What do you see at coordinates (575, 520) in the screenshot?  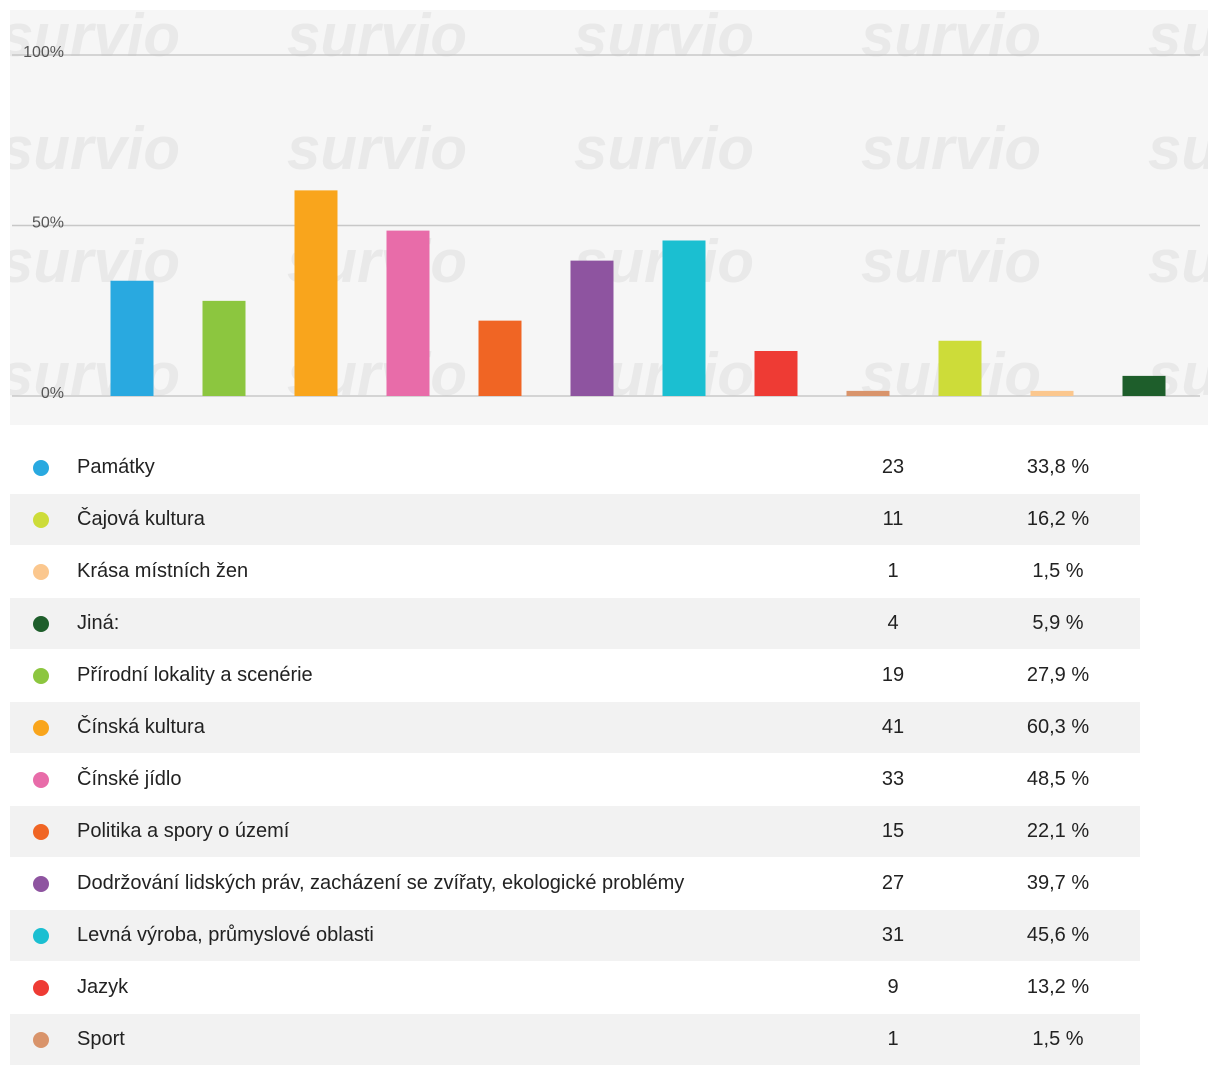 I see `table-row: Čajová kultura 11 16,2 %` at bounding box center [575, 520].